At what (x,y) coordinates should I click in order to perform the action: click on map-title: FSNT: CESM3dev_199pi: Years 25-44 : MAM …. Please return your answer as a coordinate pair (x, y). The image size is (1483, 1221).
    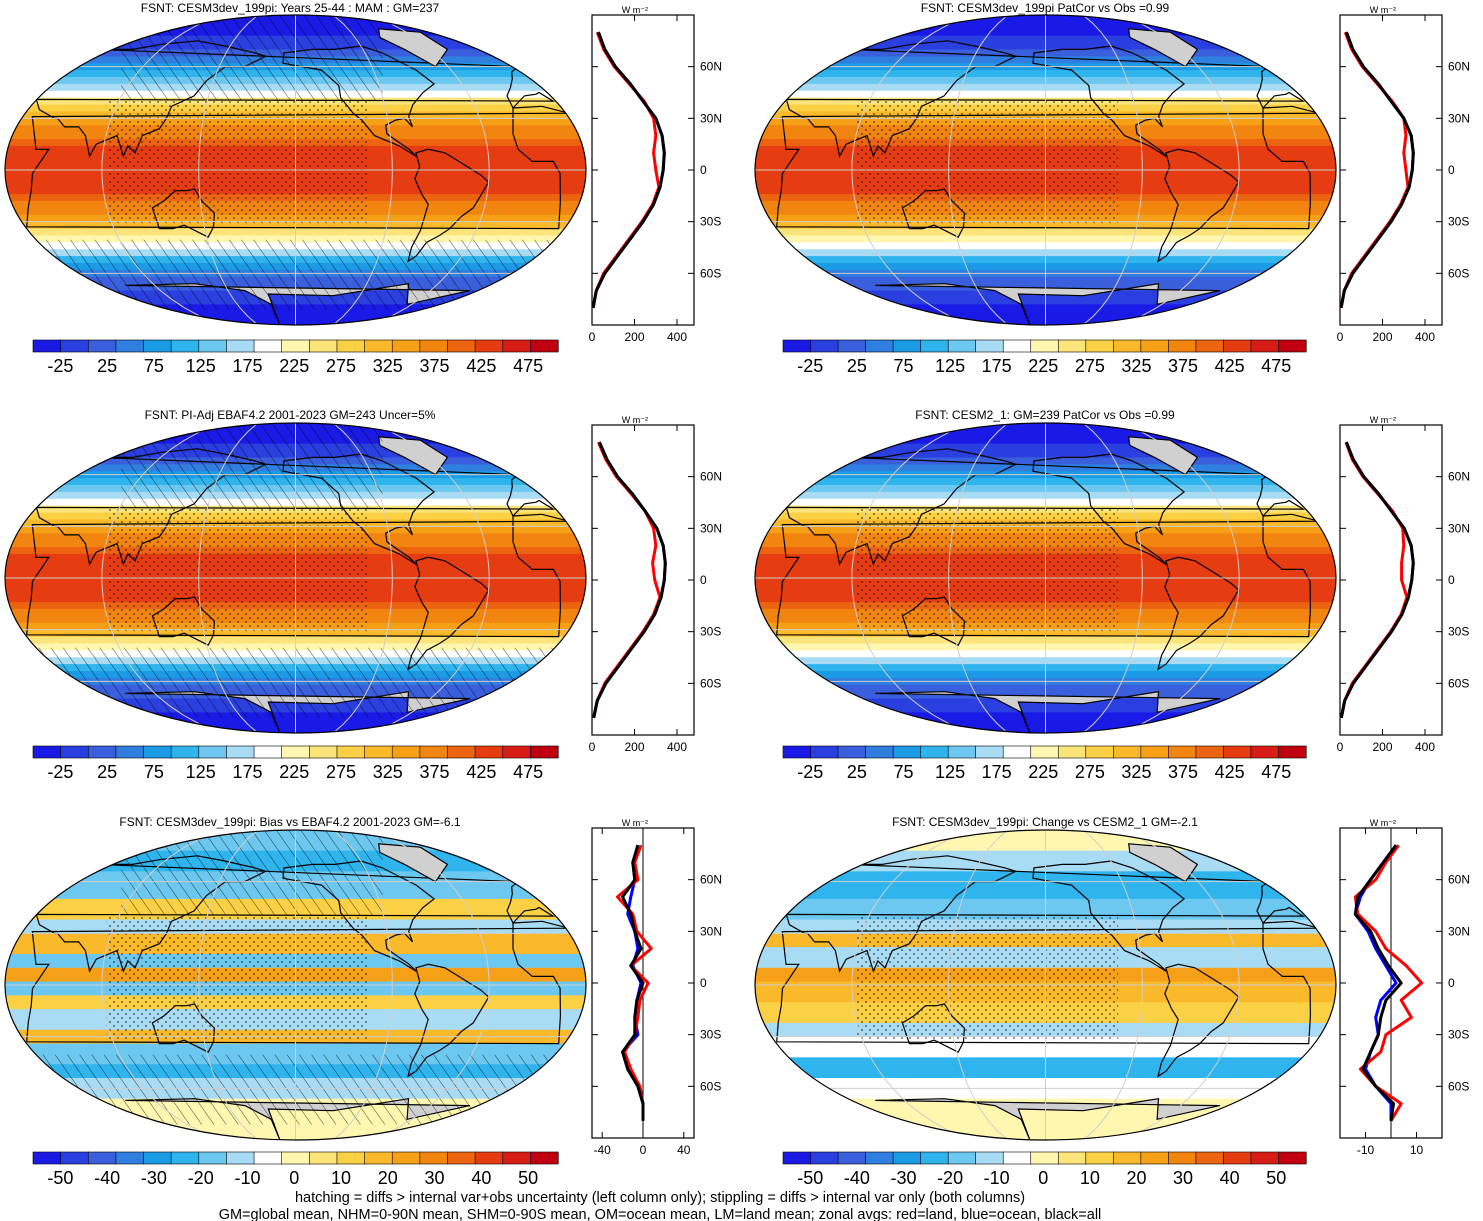
    Looking at the image, I should click on (290, 8).